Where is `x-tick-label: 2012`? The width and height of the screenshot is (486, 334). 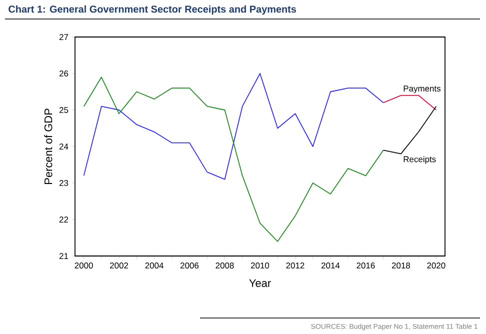 x-tick-label: 2012 is located at coordinates (295, 265).